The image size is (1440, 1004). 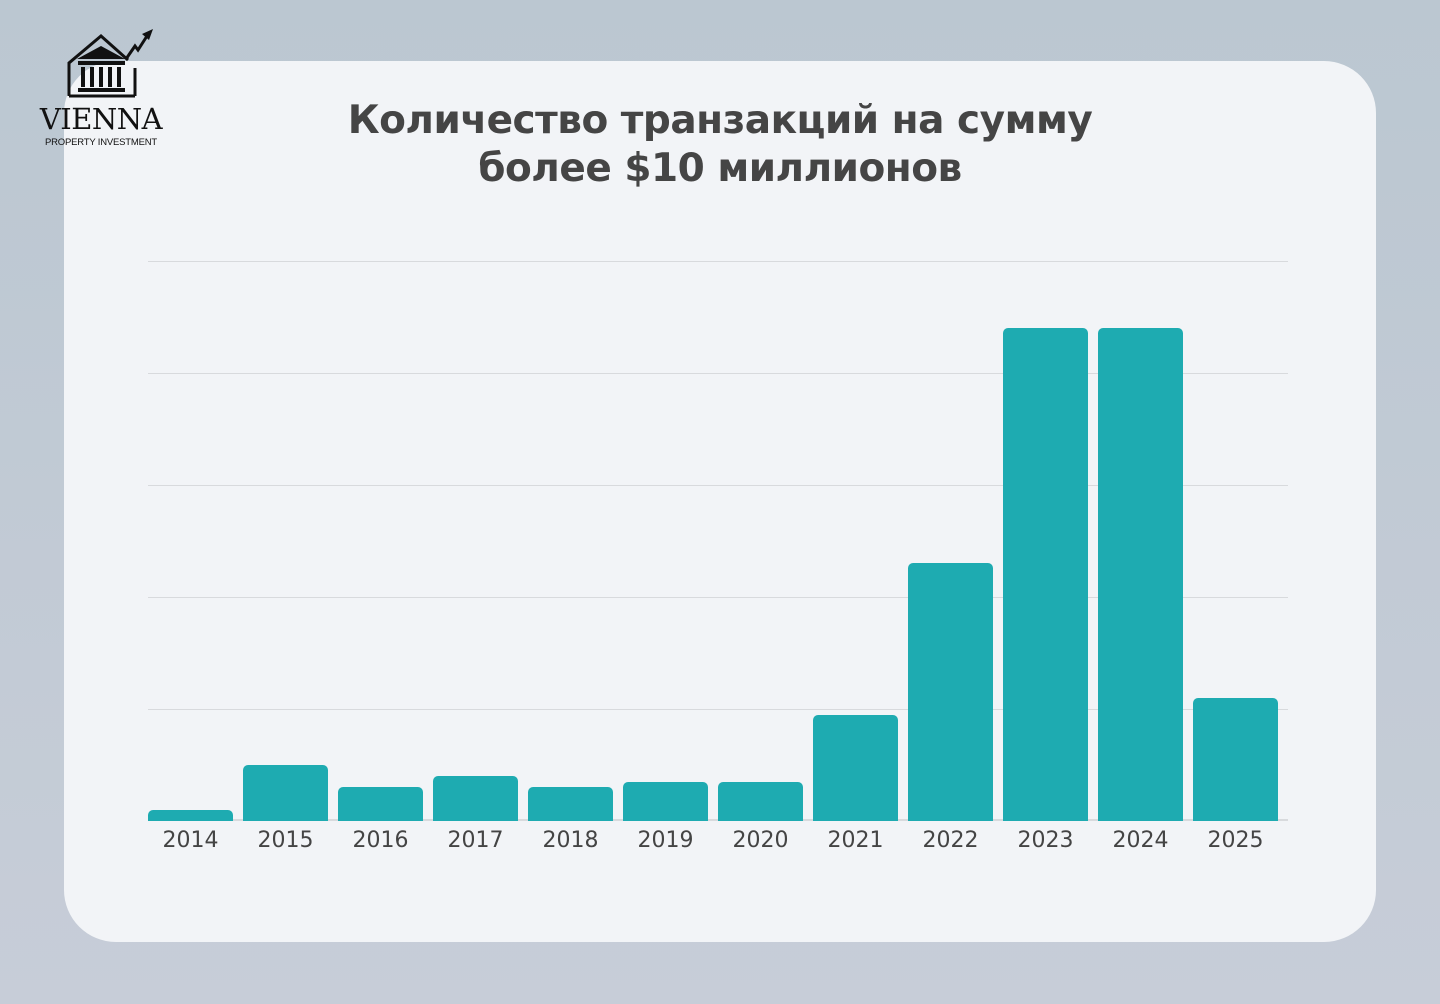 I want to click on brand-name: VIENNA, so click(x=101, y=119).